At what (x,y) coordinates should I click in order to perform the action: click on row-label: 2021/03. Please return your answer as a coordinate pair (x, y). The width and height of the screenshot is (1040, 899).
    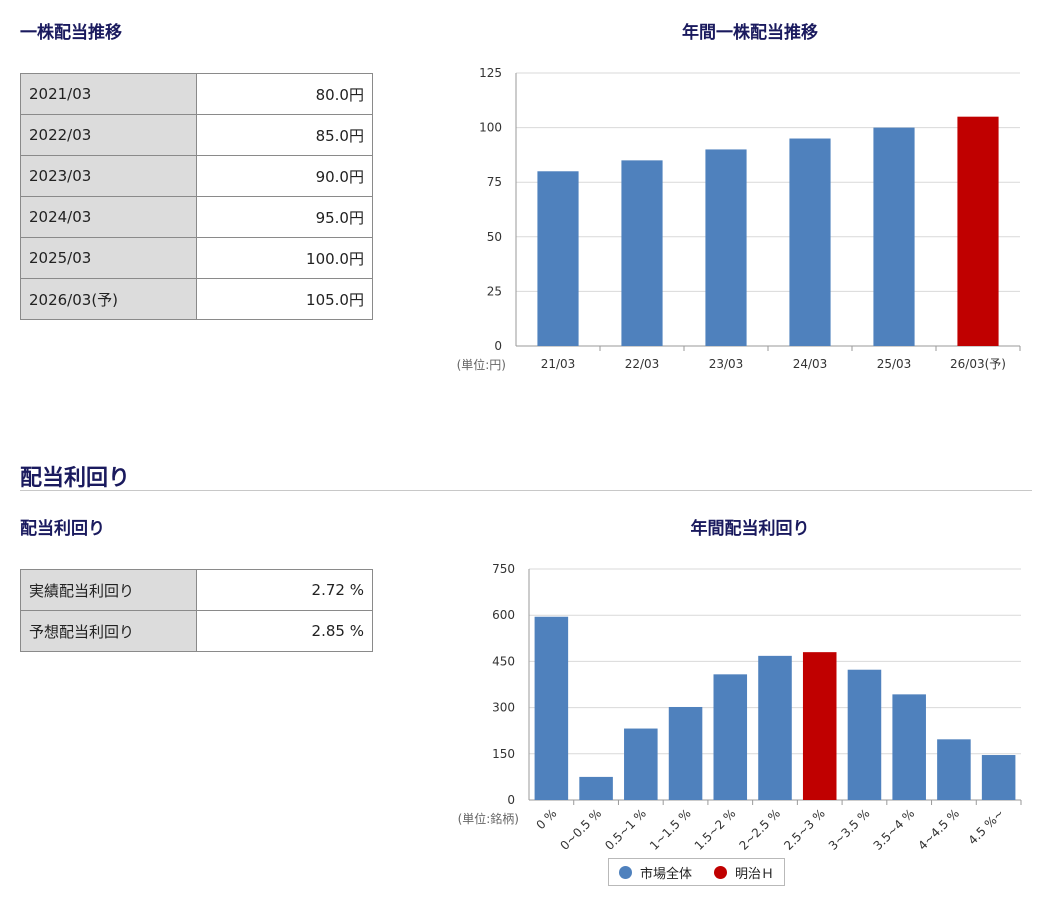
    Looking at the image, I should click on (108, 94).